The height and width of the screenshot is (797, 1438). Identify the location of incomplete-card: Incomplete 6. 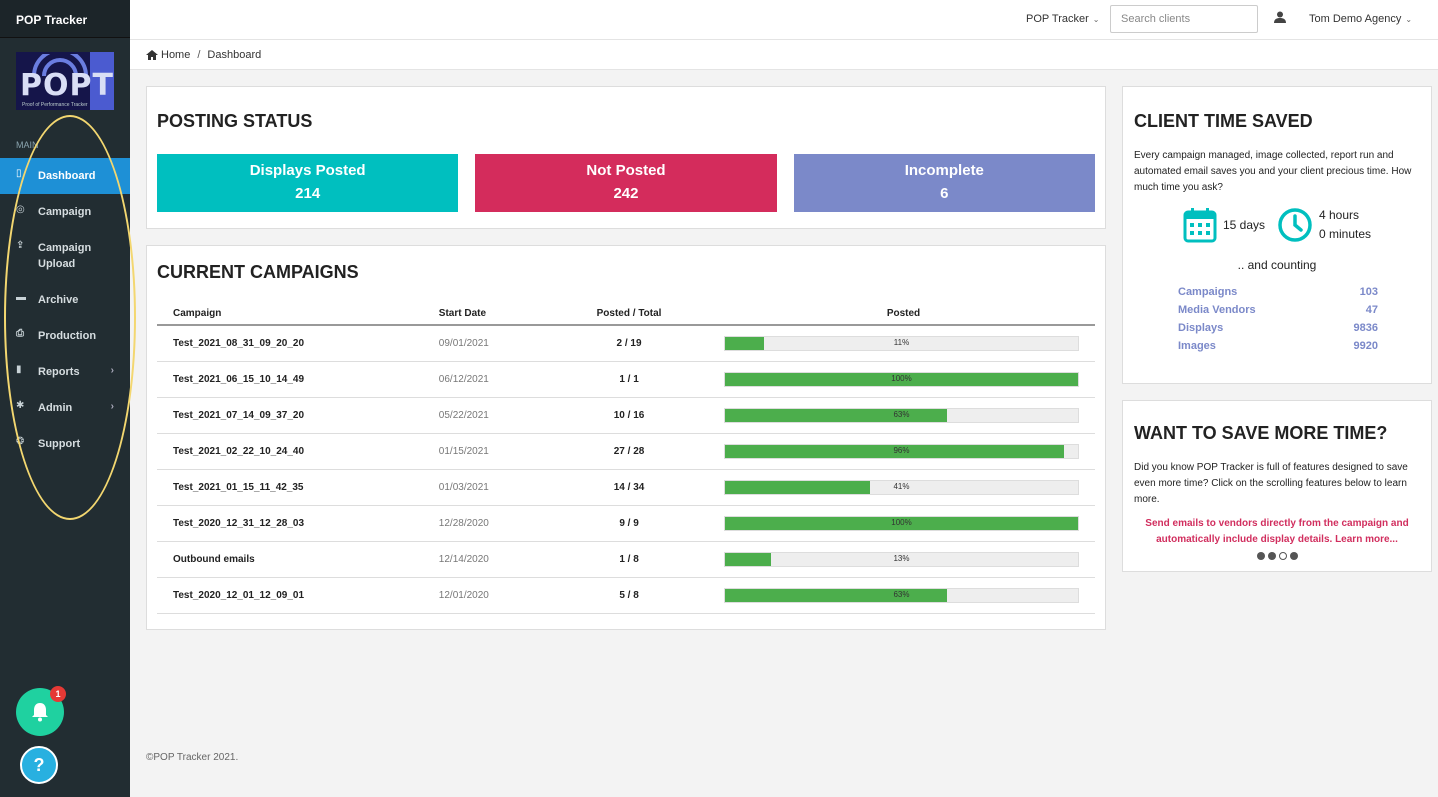
(944, 183).